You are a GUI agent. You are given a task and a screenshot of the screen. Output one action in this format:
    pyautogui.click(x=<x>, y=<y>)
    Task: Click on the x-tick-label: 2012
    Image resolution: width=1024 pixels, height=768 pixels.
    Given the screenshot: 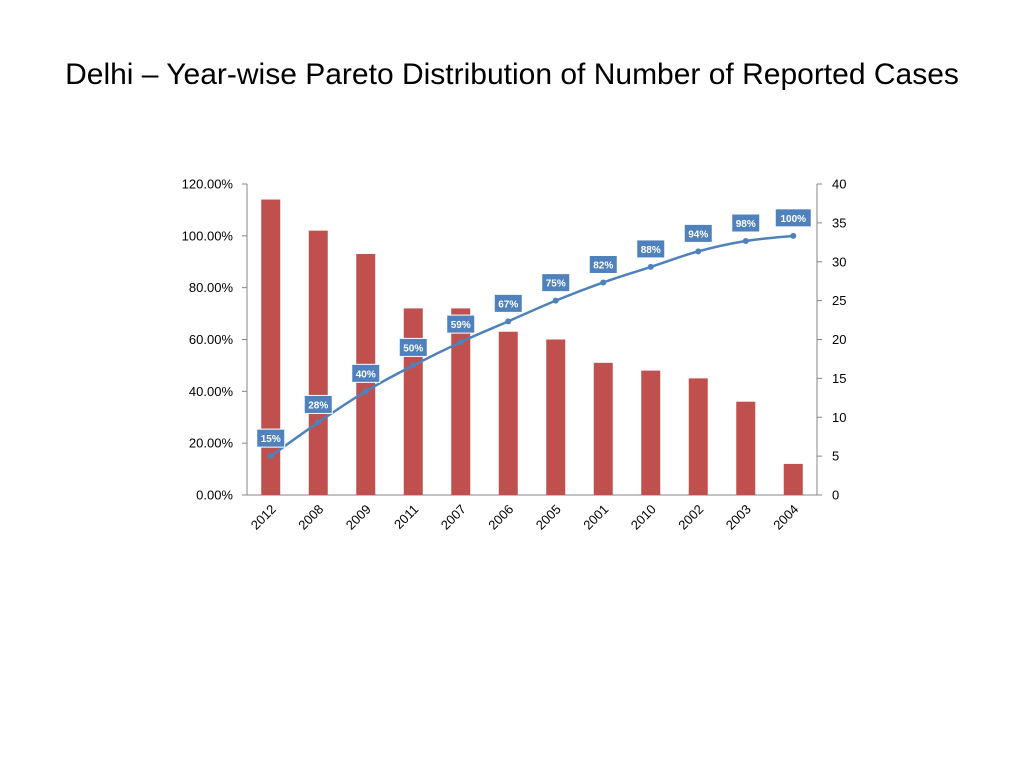 What is the action you would take?
    pyautogui.click(x=263, y=517)
    